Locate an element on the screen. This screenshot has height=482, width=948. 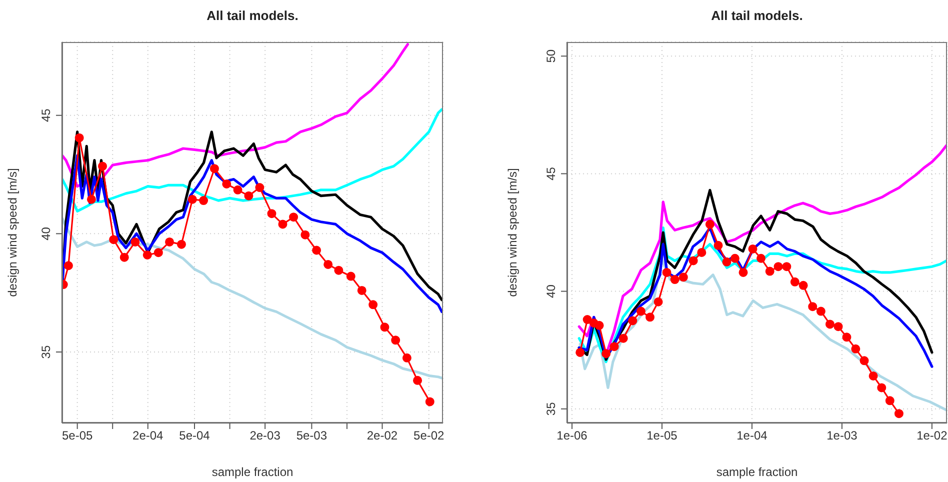
x-tick-label: 2e-03 is located at coordinates (265, 435).